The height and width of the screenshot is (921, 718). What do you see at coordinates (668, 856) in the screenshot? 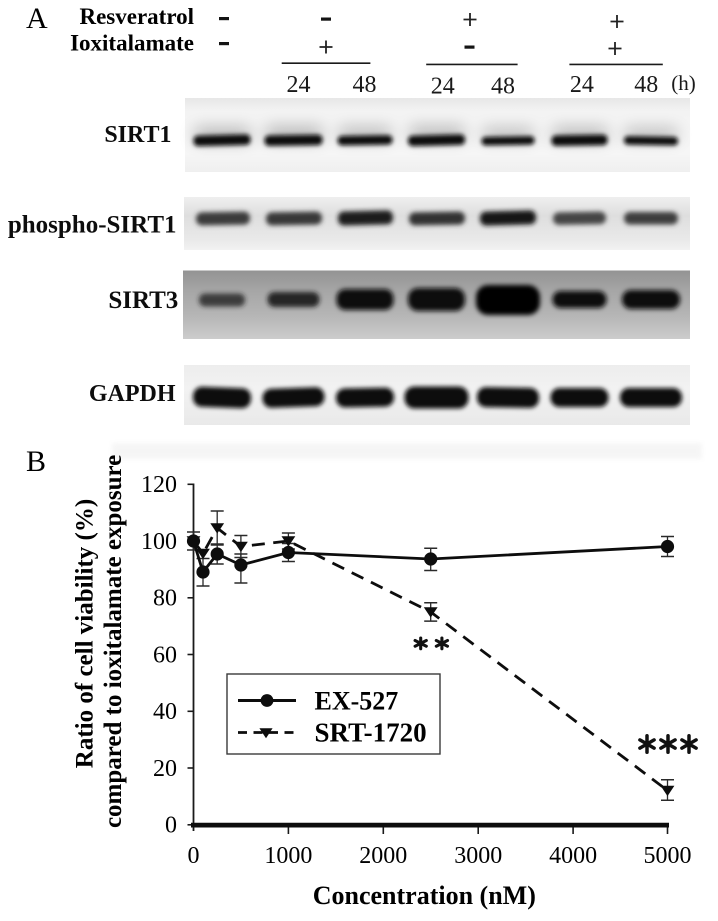
I see `svg-text: 5000` at bounding box center [668, 856].